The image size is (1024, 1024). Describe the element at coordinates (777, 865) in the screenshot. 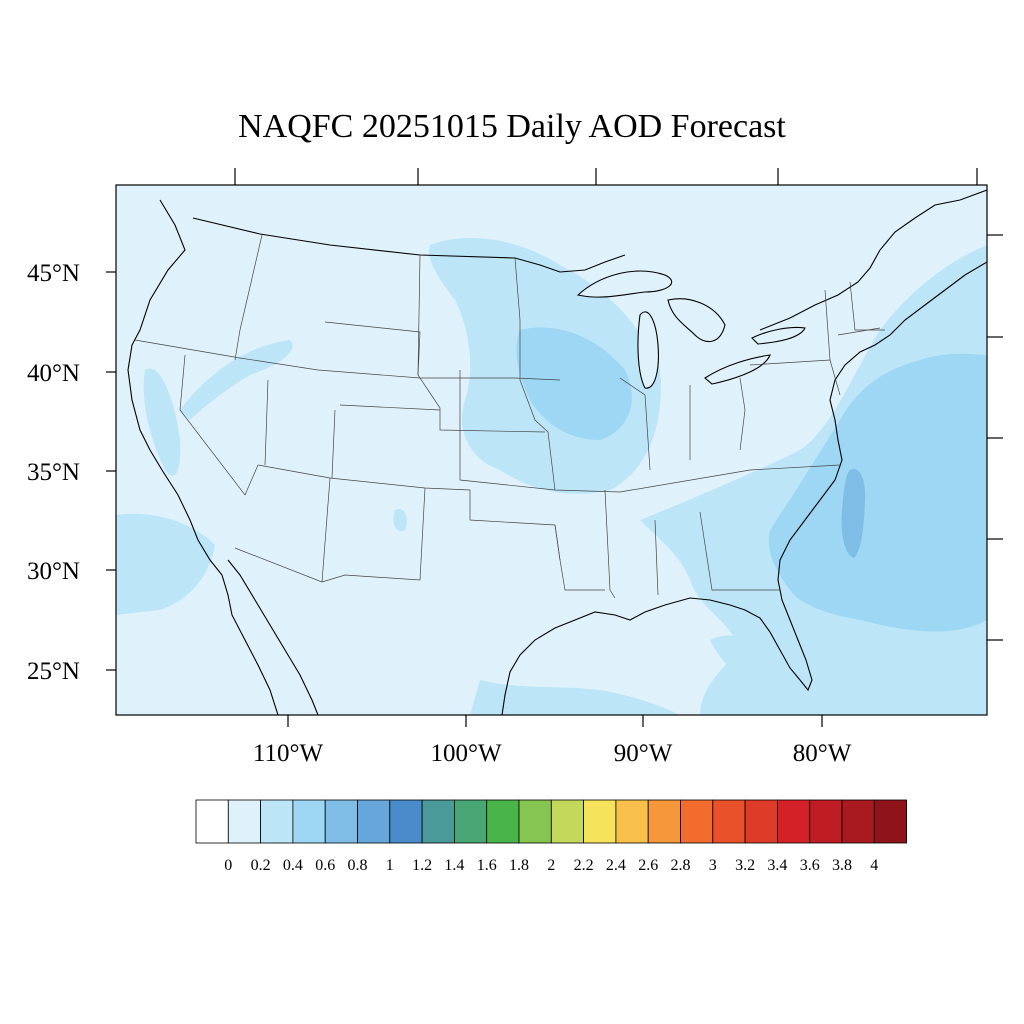

I see `colorbar-label: 3.4` at that location.